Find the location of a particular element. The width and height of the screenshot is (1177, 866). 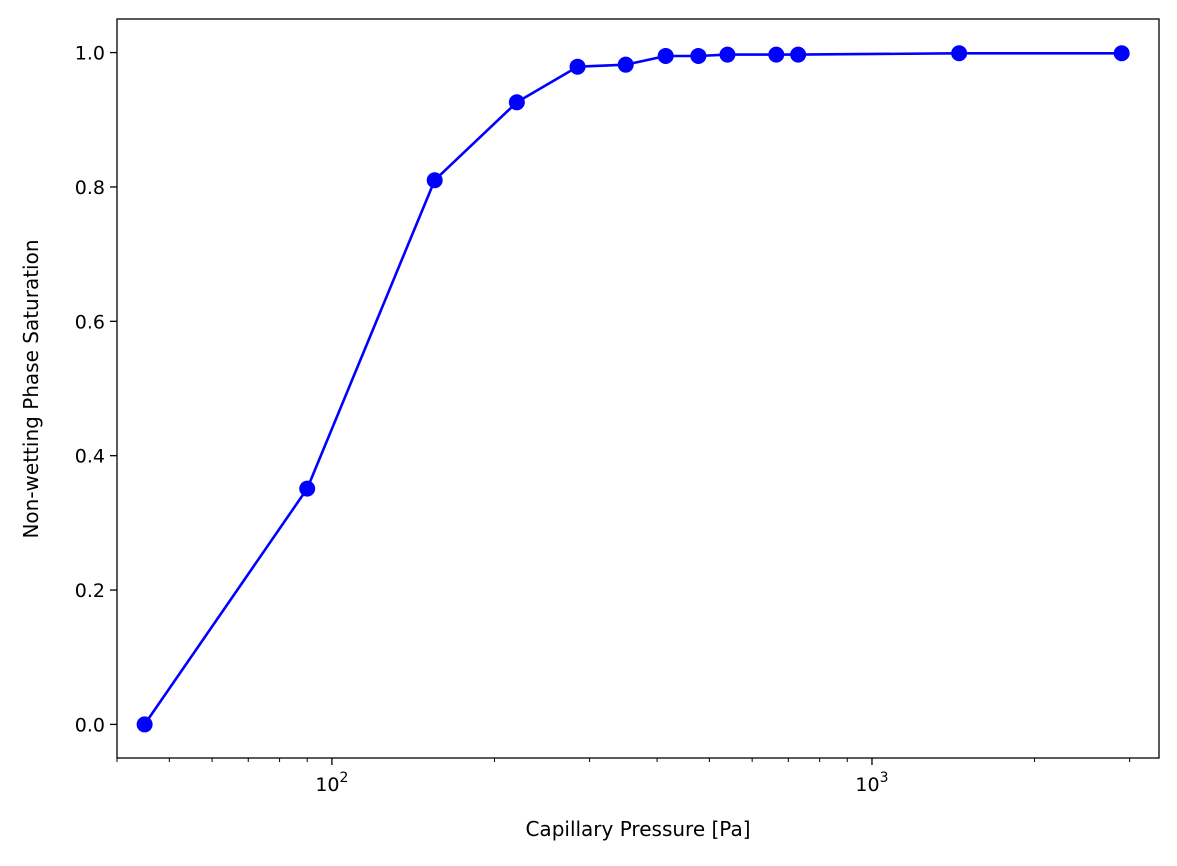

y-tick-label: 1.0 is located at coordinates (90, 54).